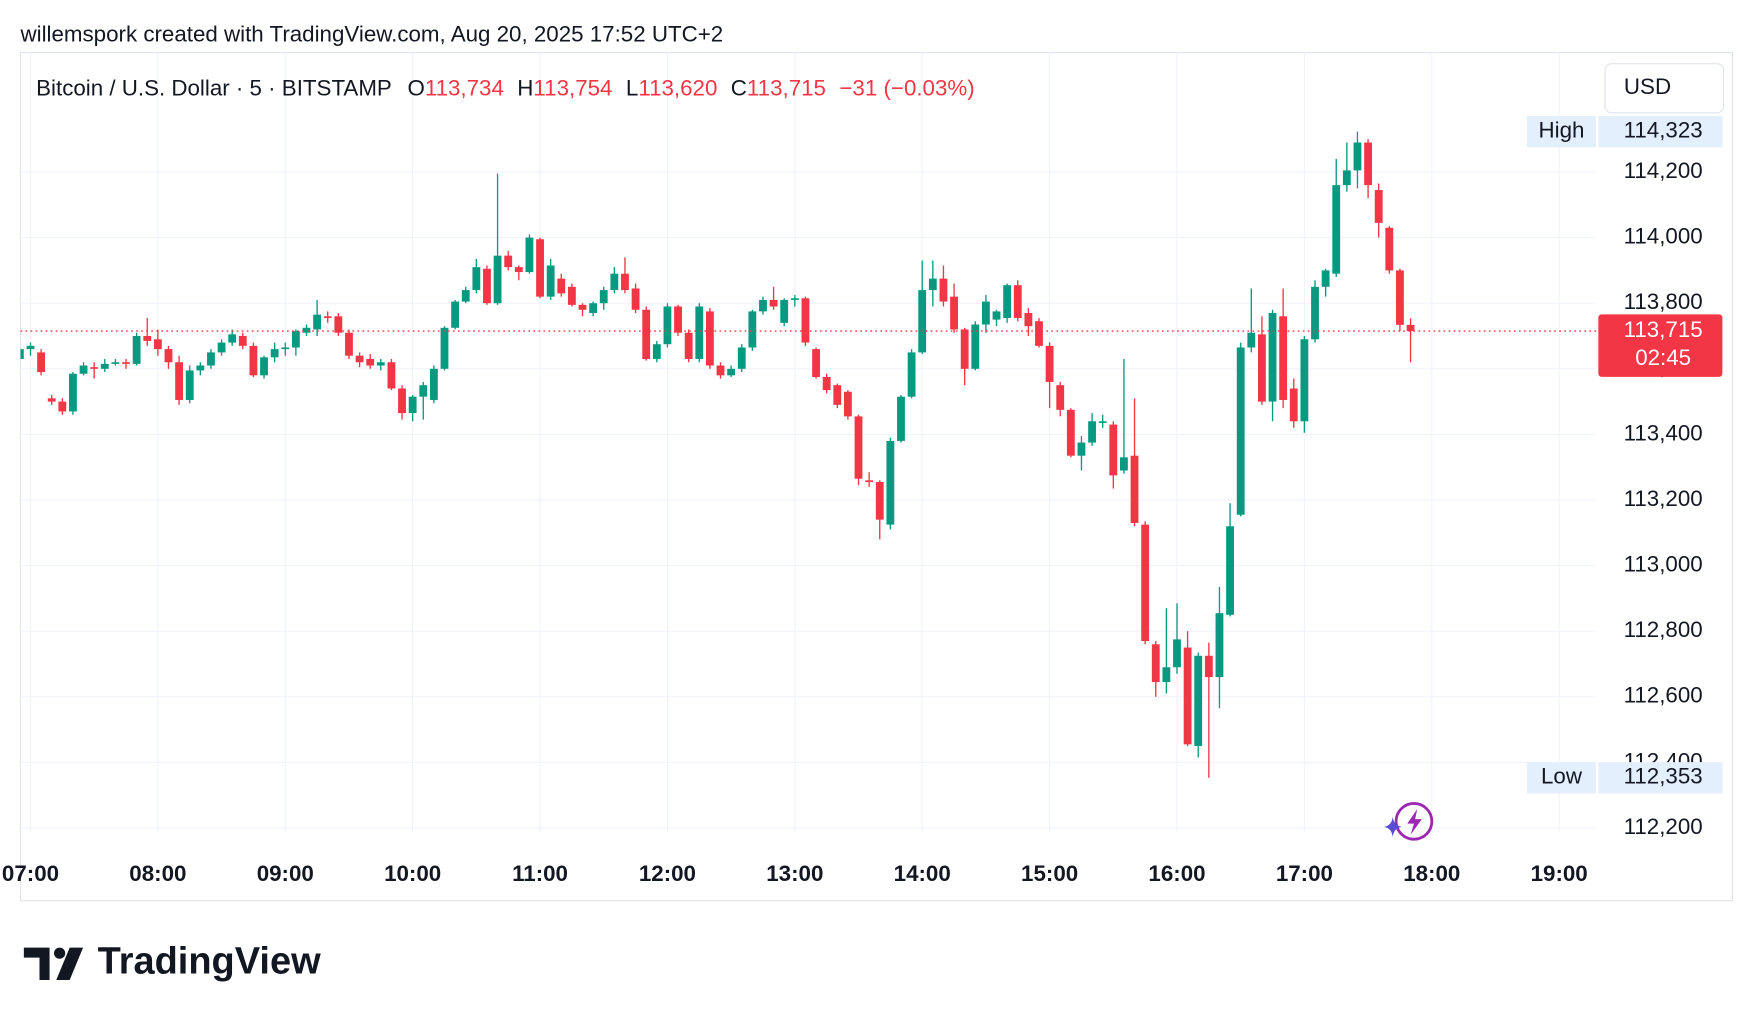 The width and height of the screenshot is (1744, 1018). Describe the element at coordinates (210, 961) in the screenshot. I see `brand-name: TradingView` at that location.